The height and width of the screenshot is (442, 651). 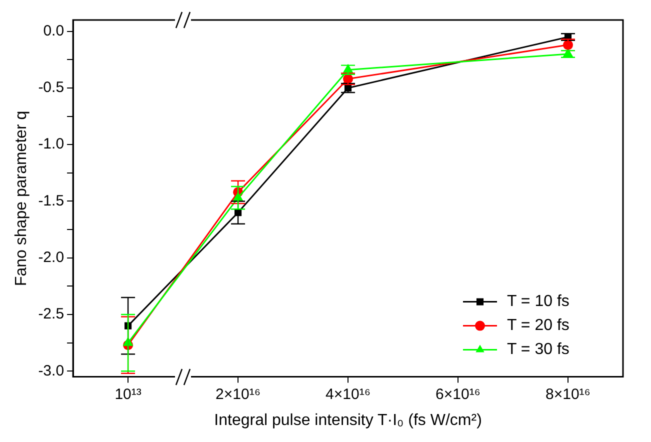 I want to click on x-axis-title: Integral pulse intensity T·I₀ (fs W/cm²), so click(x=348, y=420).